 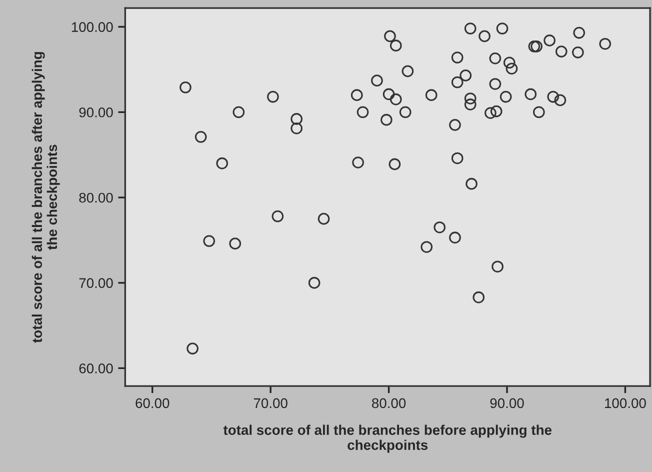 What do you see at coordinates (153, 403) in the screenshot?
I see `x-tick-label: 60.00` at bounding box center [153, 403].